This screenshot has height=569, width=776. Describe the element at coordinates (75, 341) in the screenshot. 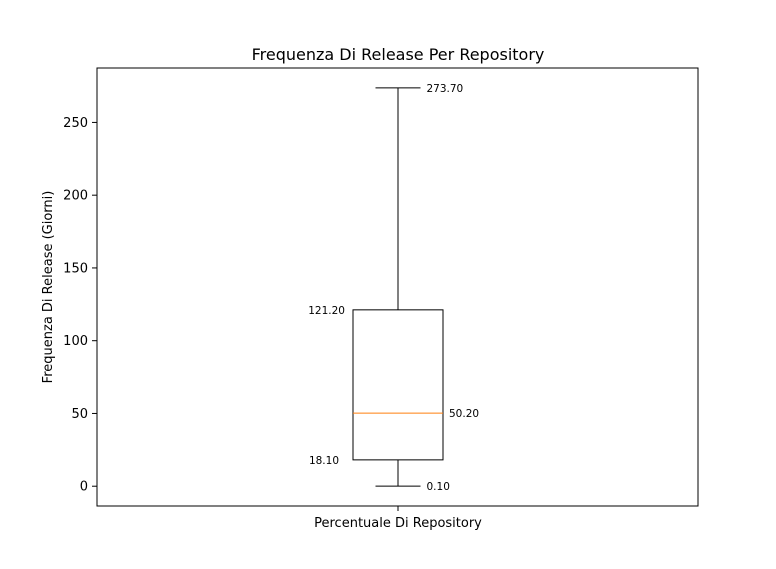

I see `y-tick-label: 100` at that location.